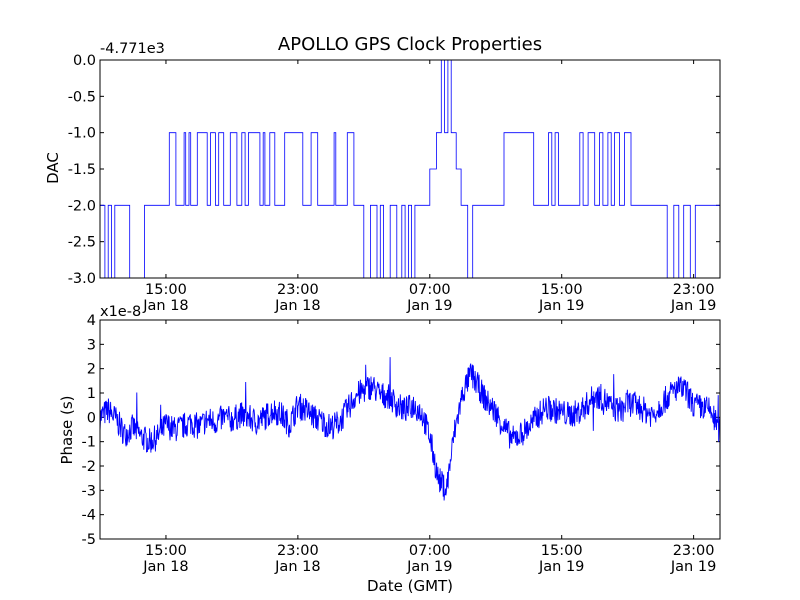 The width and height of the screenshot is (800, 600). What do you see at coordinates (89, 516) in the screenshot?
I see `phase-ytick-label: -4` at bounding box center [89, 516].